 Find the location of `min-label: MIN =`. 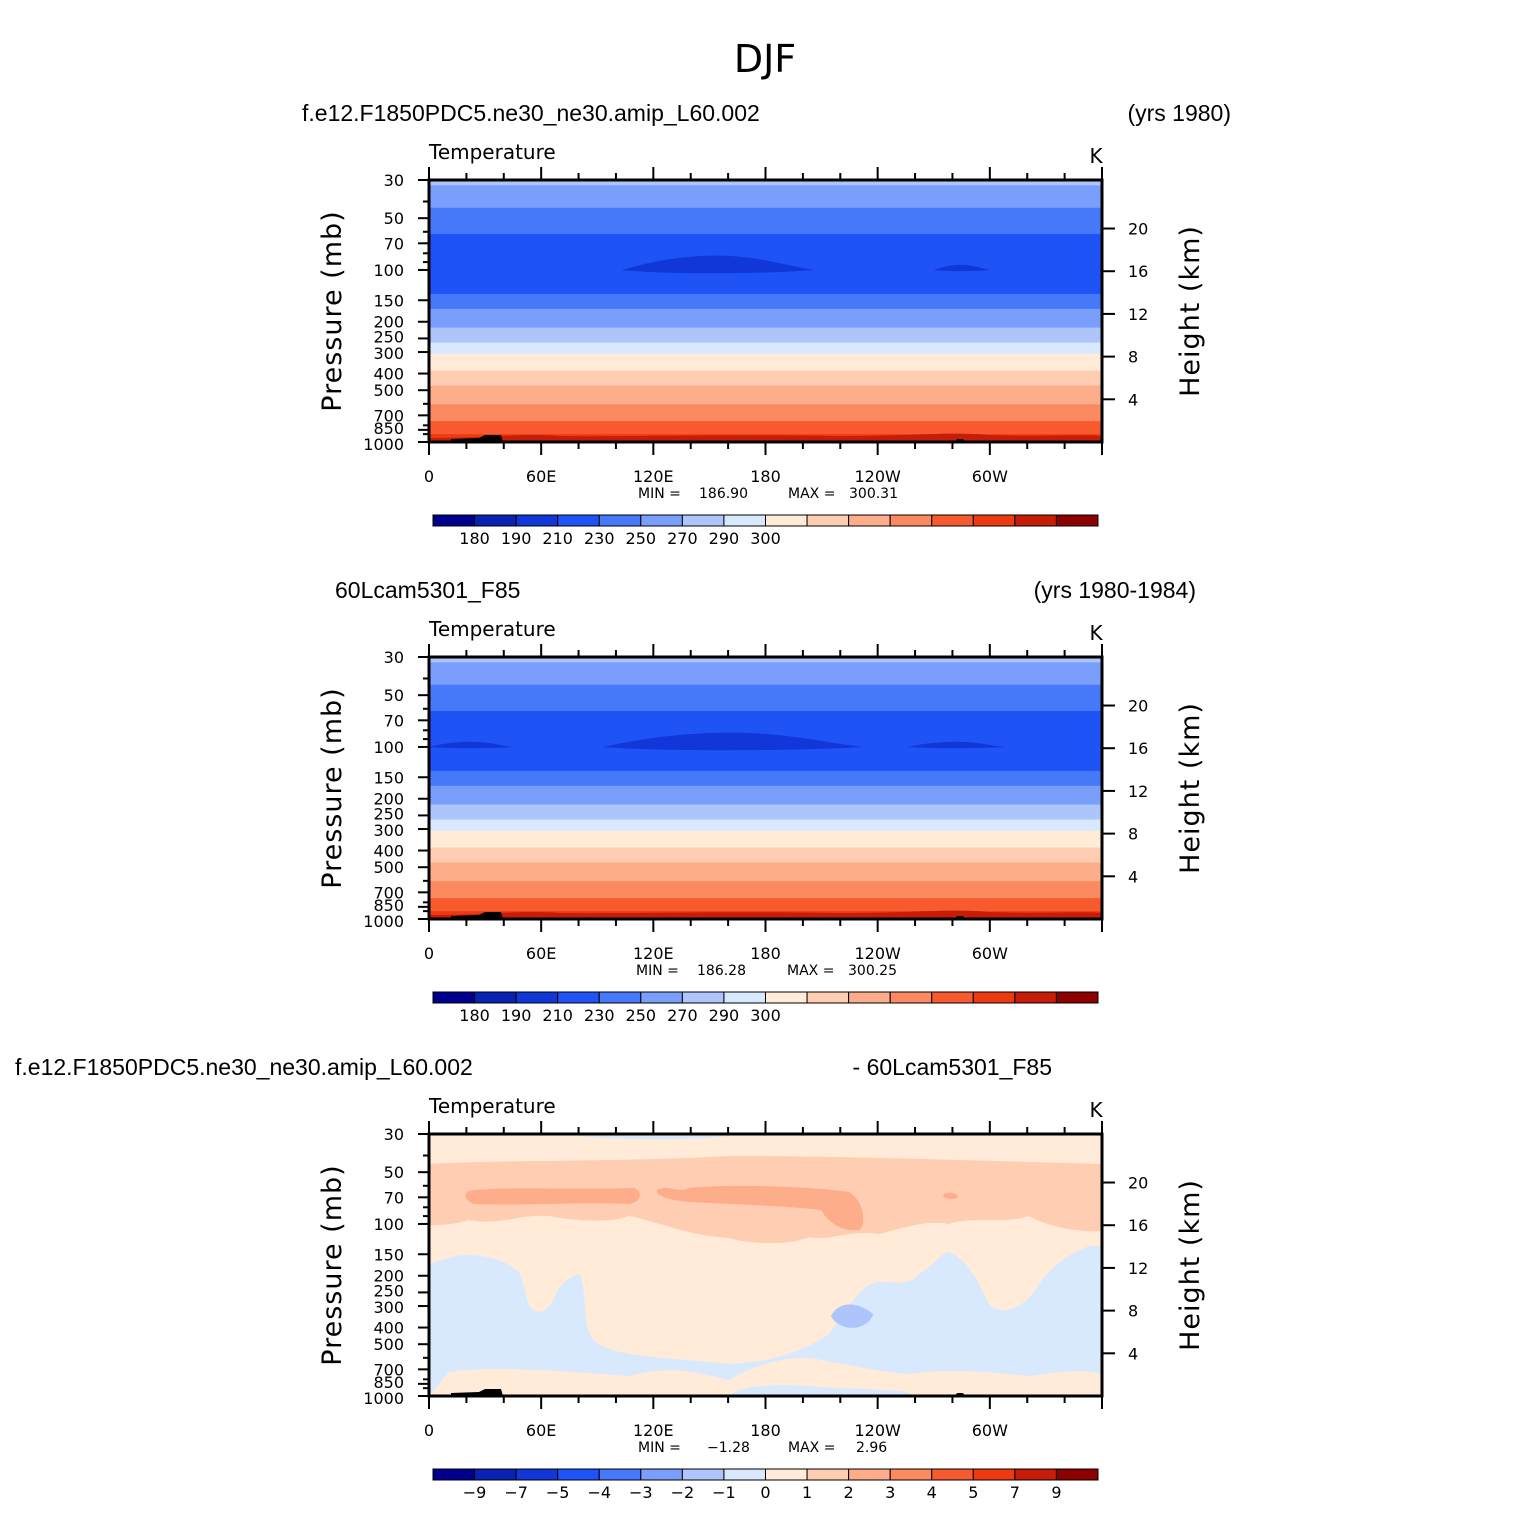

min-label: MIN = is located at coordinates (659, 1448).